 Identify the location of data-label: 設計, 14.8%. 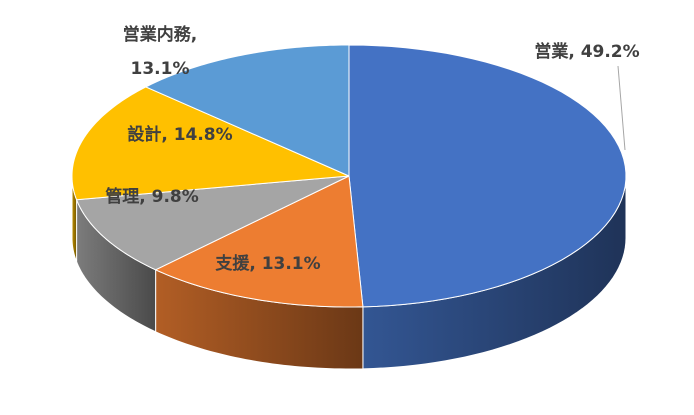
(180, 135).